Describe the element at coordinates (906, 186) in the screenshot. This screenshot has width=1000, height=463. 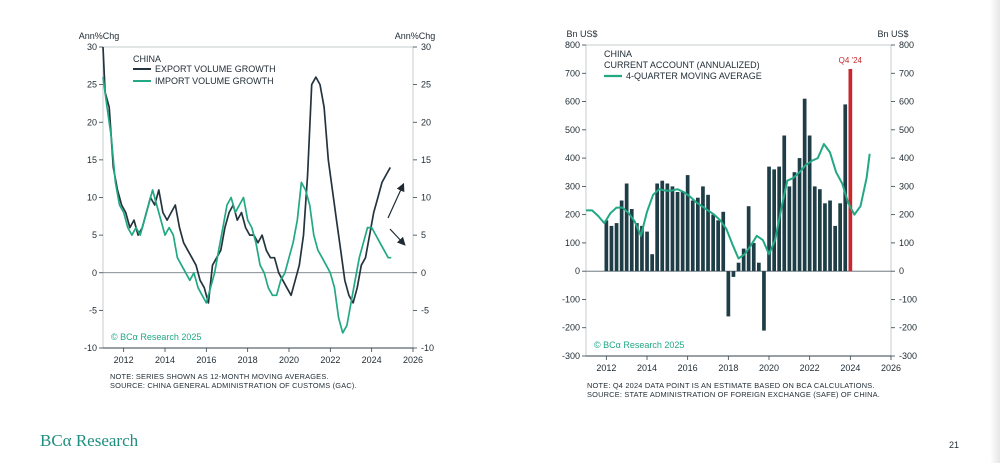
I see `right-y-tick-label-right: 300` at that location.